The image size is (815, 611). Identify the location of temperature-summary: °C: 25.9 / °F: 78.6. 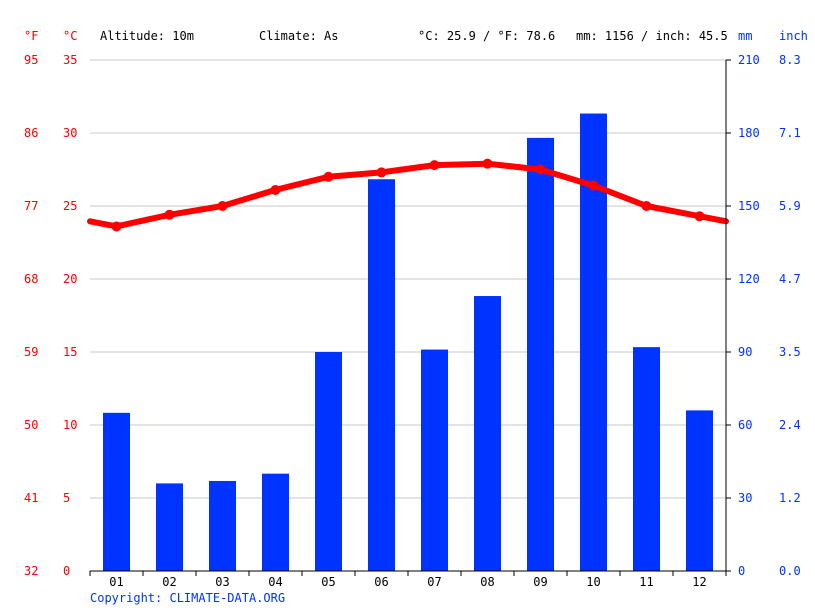
(486, 36).